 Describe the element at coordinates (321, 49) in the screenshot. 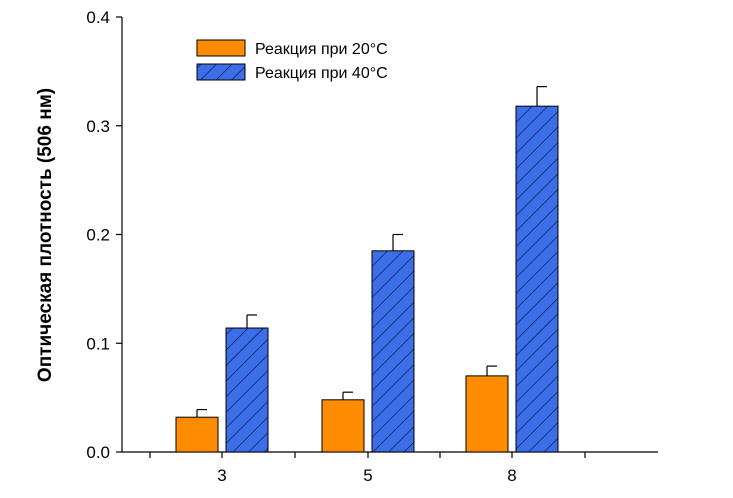

I see `legend-label: Реакция при 20°C` at that location.